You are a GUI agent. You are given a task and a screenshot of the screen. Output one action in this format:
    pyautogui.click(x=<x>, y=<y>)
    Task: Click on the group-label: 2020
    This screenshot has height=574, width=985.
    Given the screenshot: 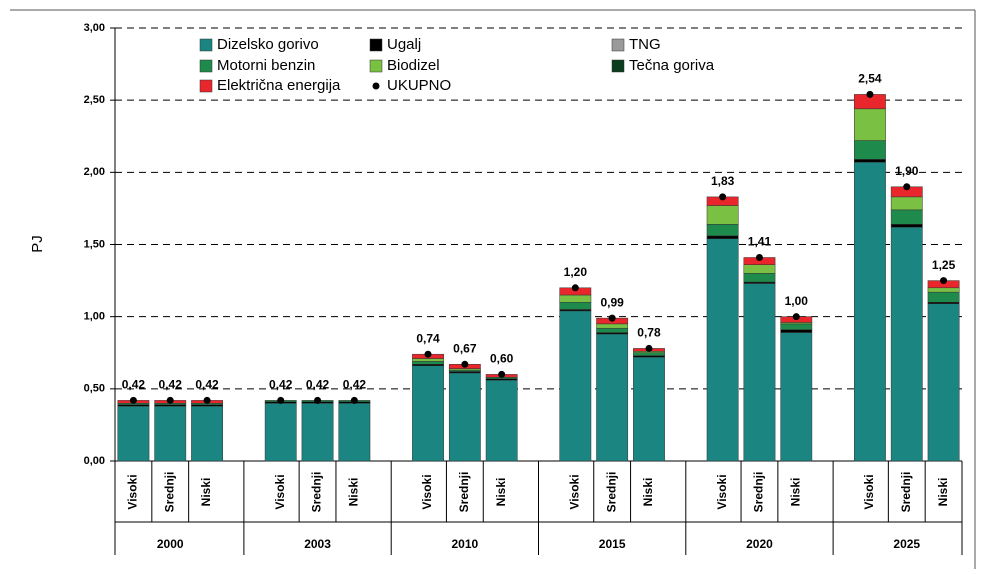 What is the action you would take?
    pyautogui.click(x=759, y=544)
    